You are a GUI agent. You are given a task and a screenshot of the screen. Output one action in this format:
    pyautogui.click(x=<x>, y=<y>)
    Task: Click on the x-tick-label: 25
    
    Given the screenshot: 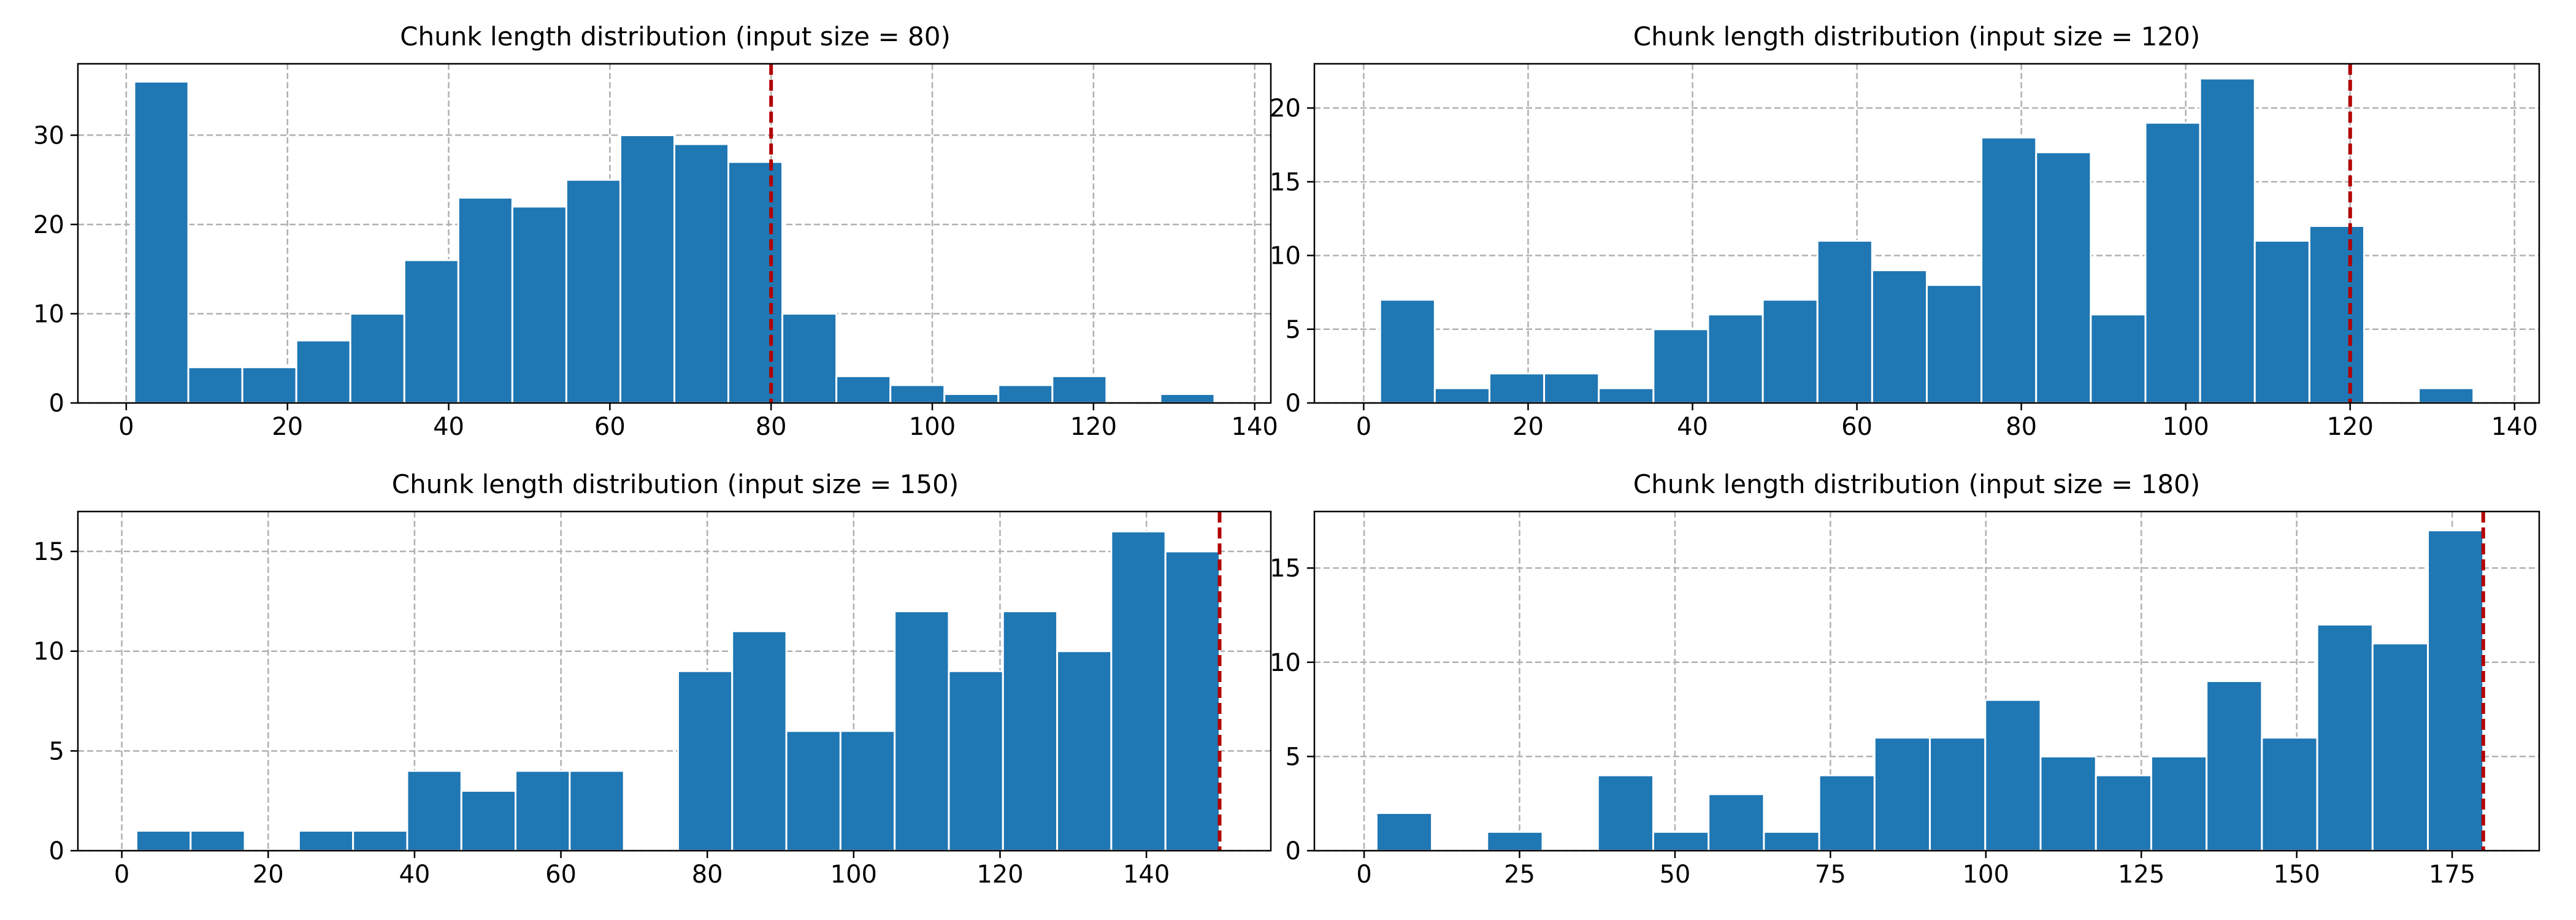 What is the action you would take?
    pyautogui.click(x=1519, y=875)
    